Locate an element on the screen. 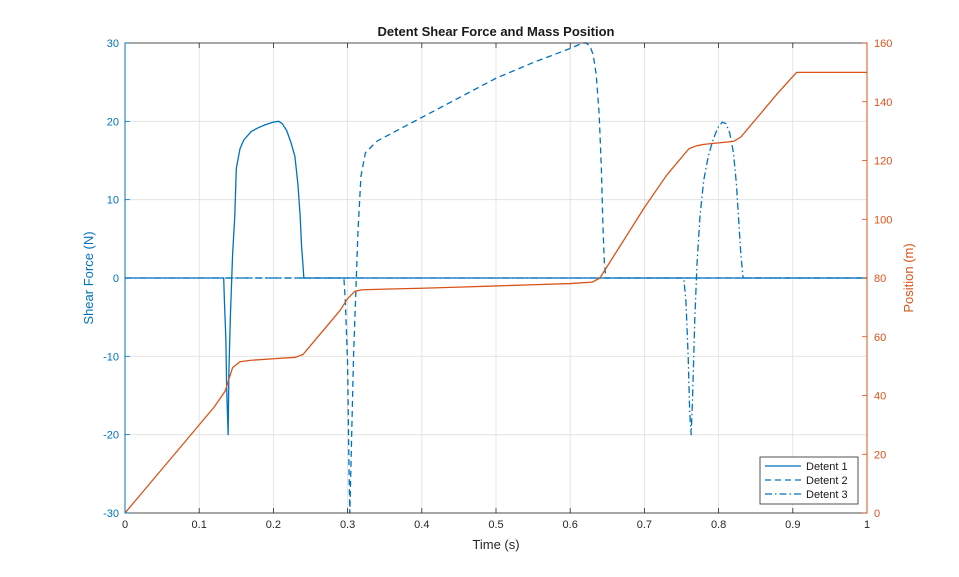 The height and width of the screenshot is (577, 959). left-y-axis-label: Shear Force (N) is located at coordinates (88, 277).